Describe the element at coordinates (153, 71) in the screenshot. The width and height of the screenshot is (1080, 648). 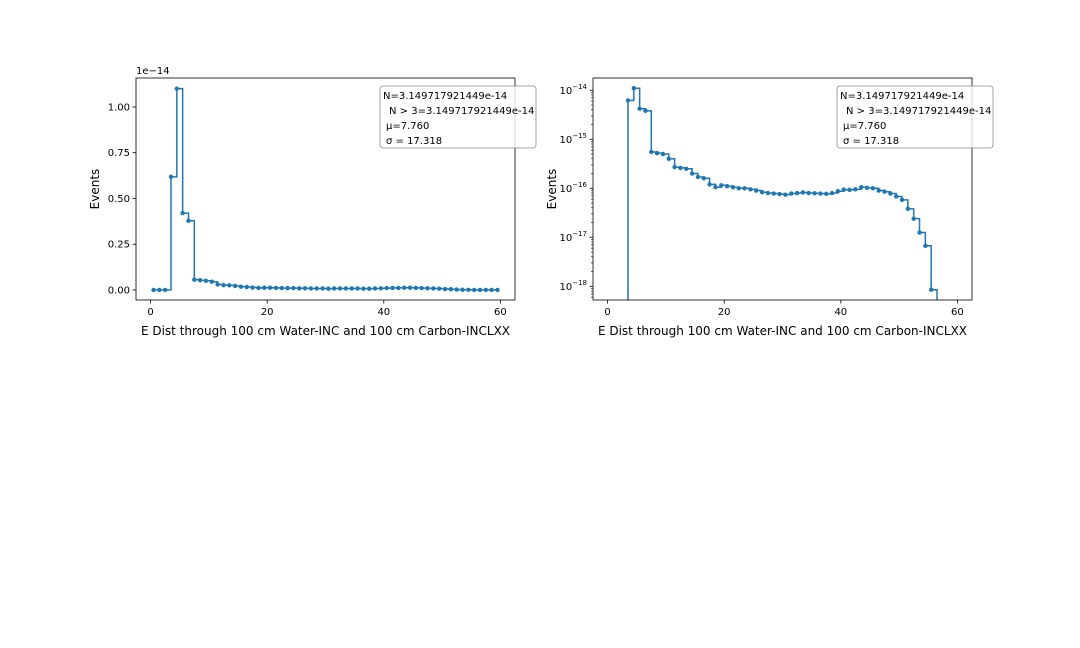
I see `y-offset-label: 1e−14` at that location.